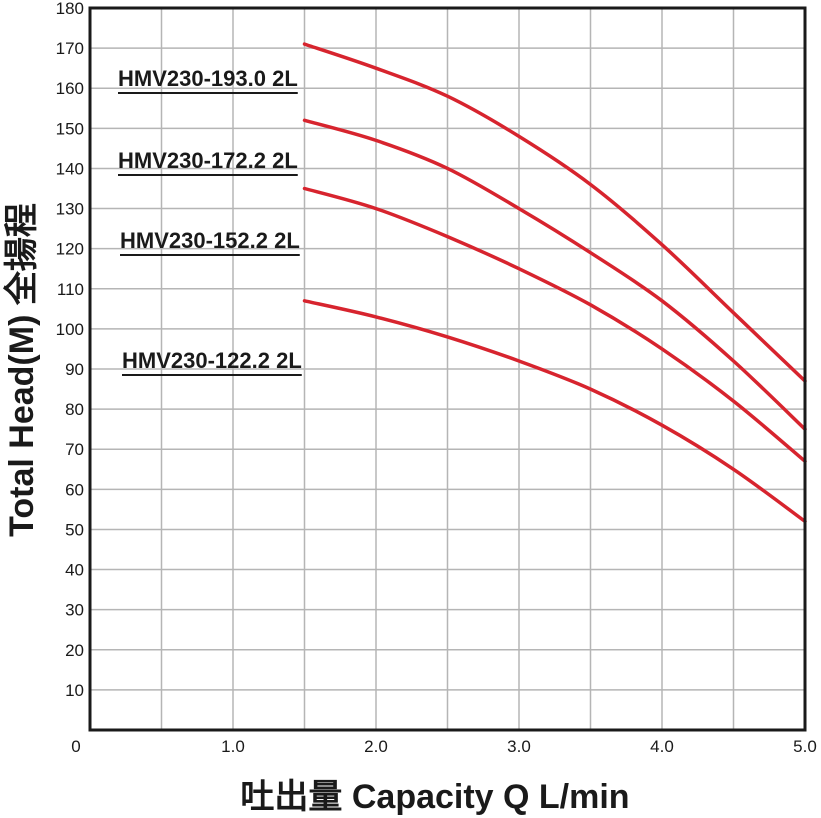 Image resolution: width=821 pixels, height=818 pixels. I want to click on y-tick-label: 20, so click(74, 650).